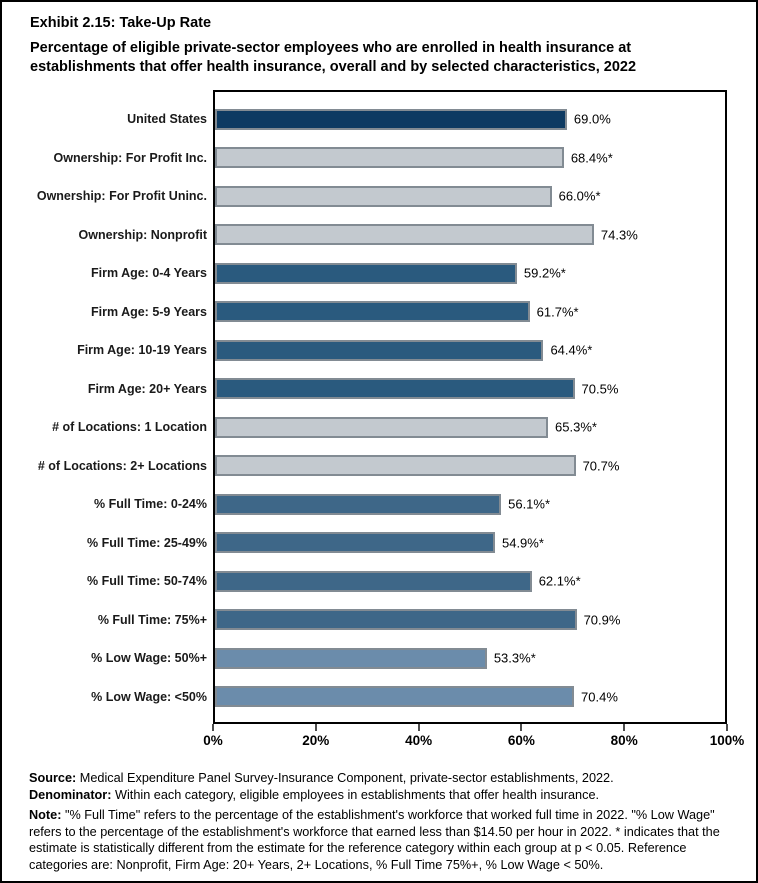 The image size is (758, 883). What do you see at coordinates (419, 740) in the screenshot?
I see `x-tick-label: 40%` at bounding box center [419, 740].